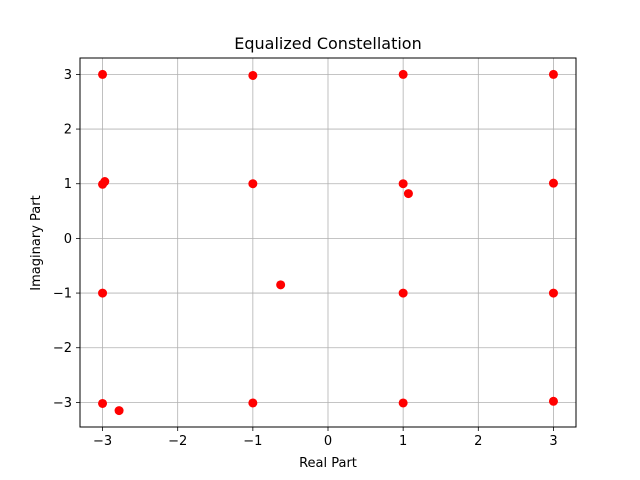 This screenshot has width=640, height=480. What do you see at coordinates (327, 43) in the screenshot?
I see `chart-title: Equalized Constellation` at bounding box center [327, 43].